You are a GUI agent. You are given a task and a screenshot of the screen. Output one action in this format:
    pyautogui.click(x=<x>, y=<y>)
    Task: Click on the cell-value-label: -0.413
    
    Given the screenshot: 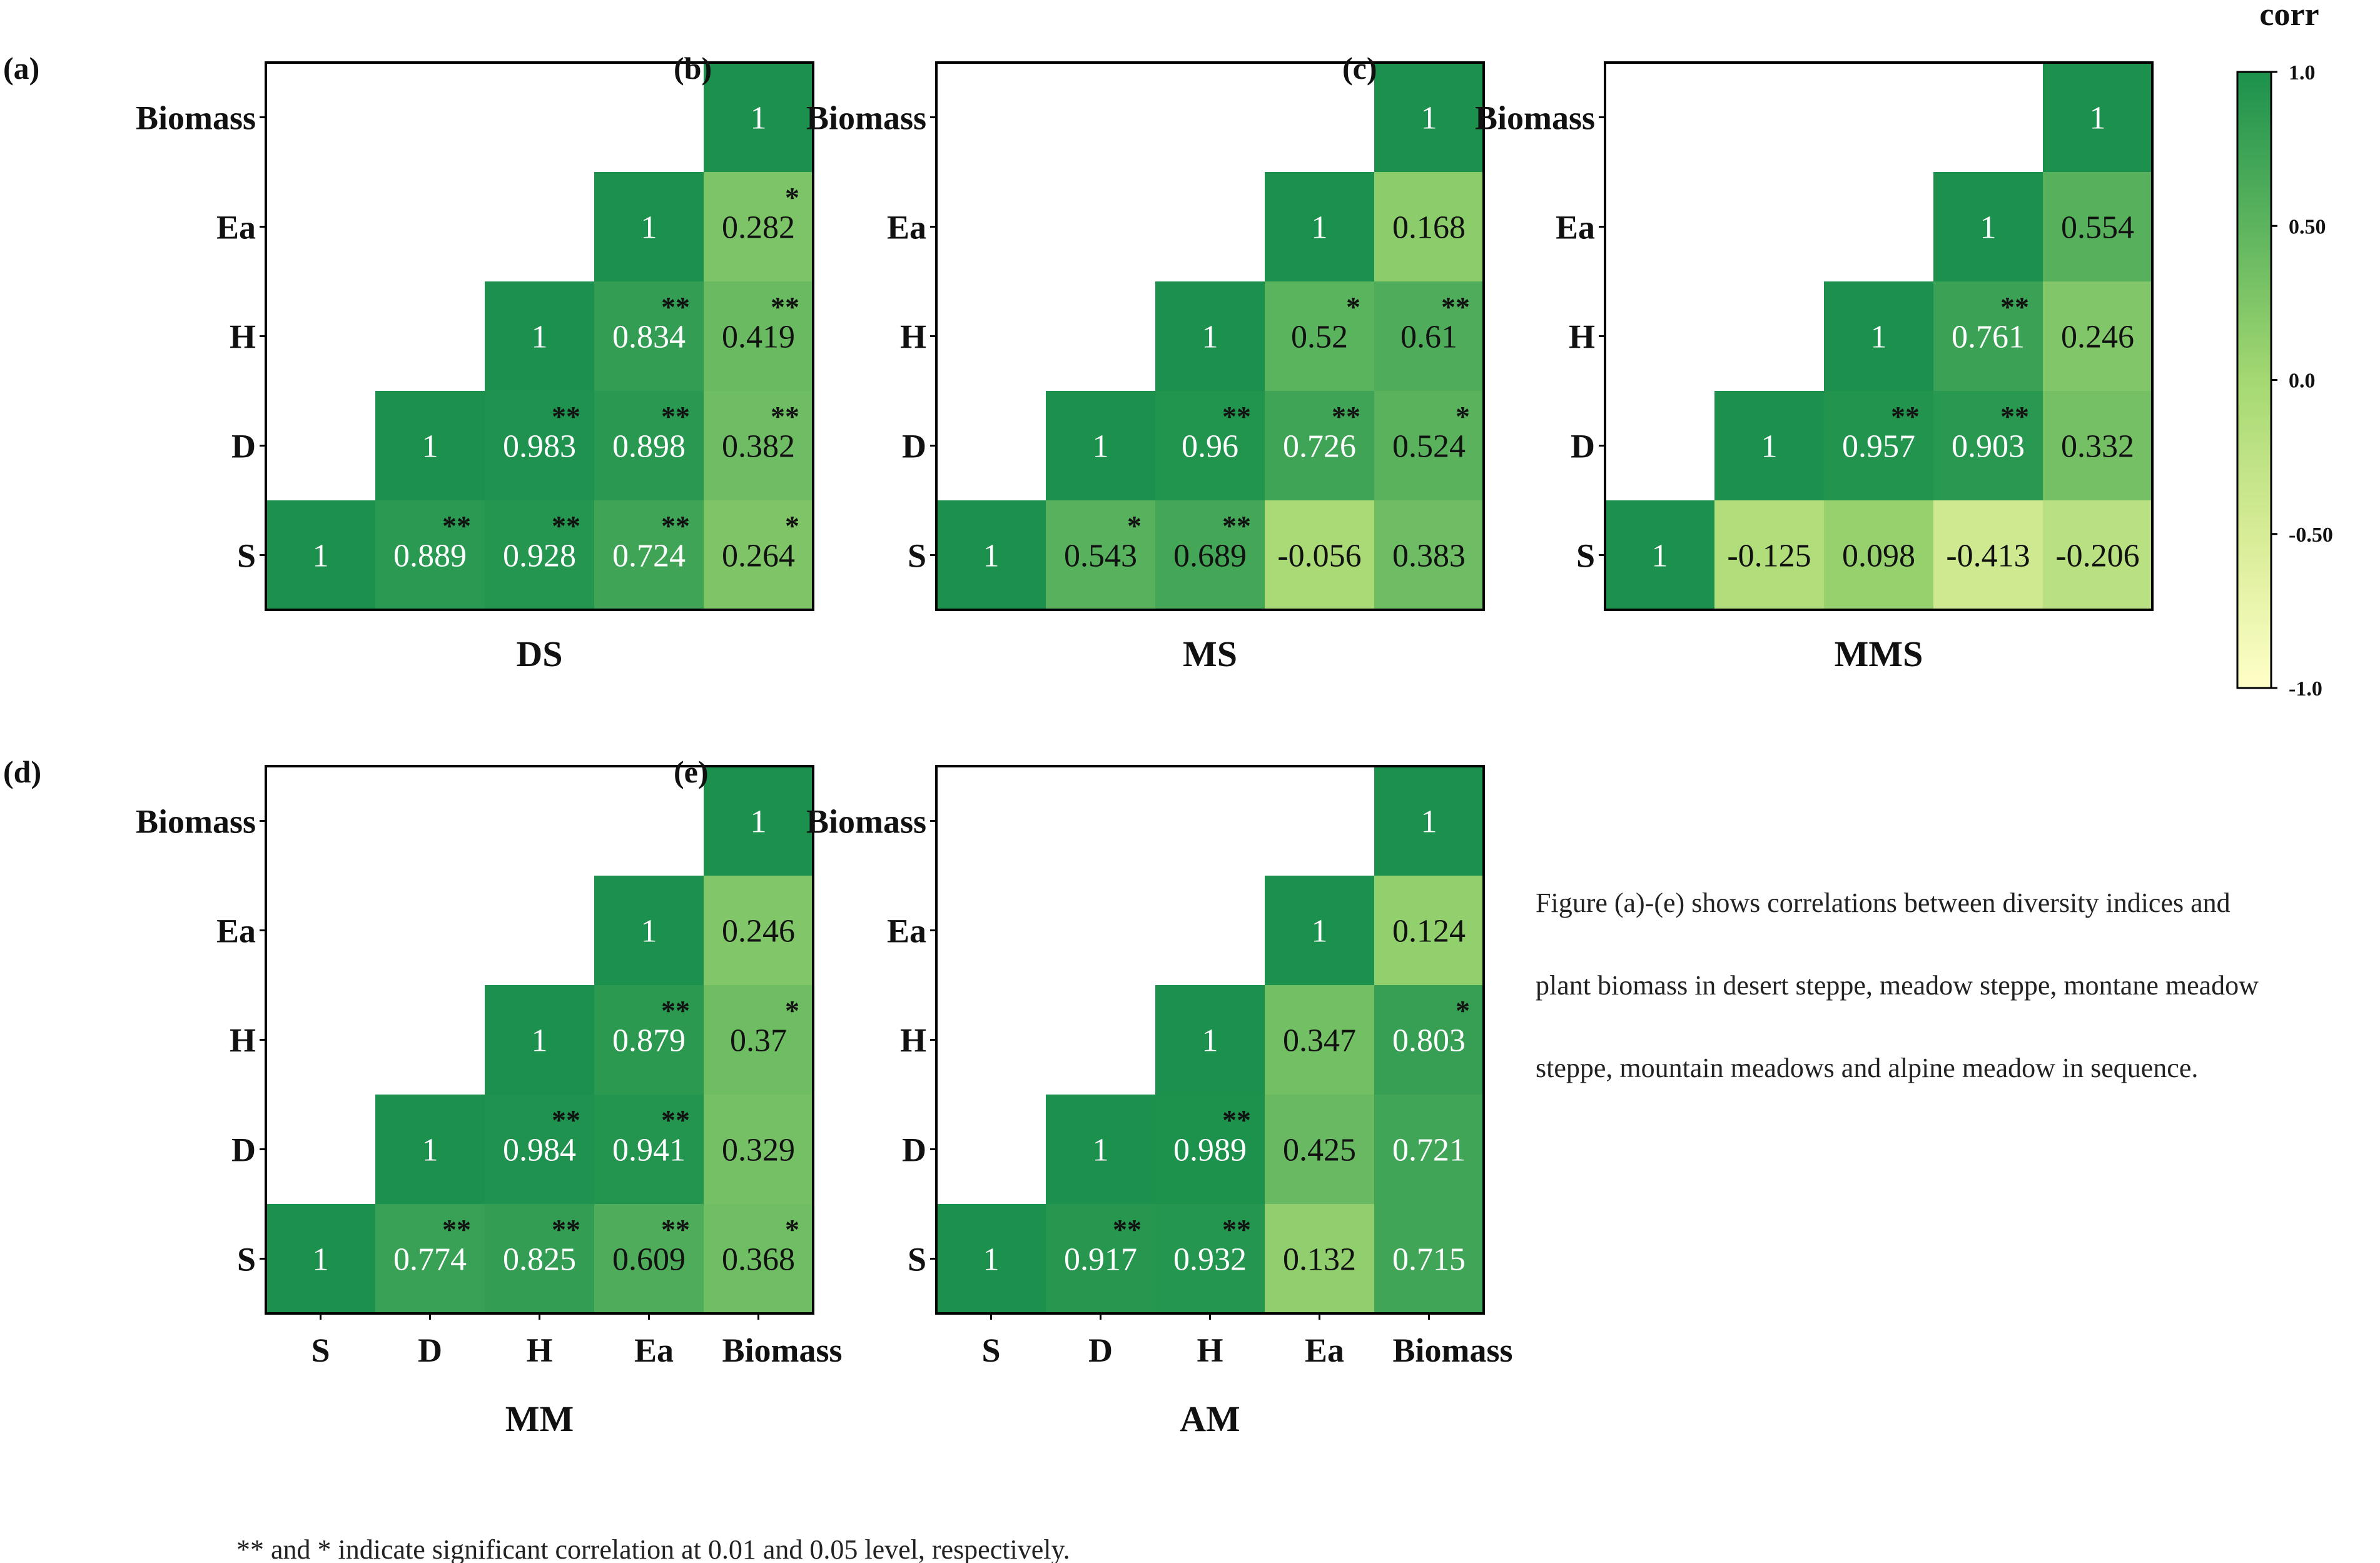 What is the action you would take?
    pyautogui.click(x=1988, y=556)
    